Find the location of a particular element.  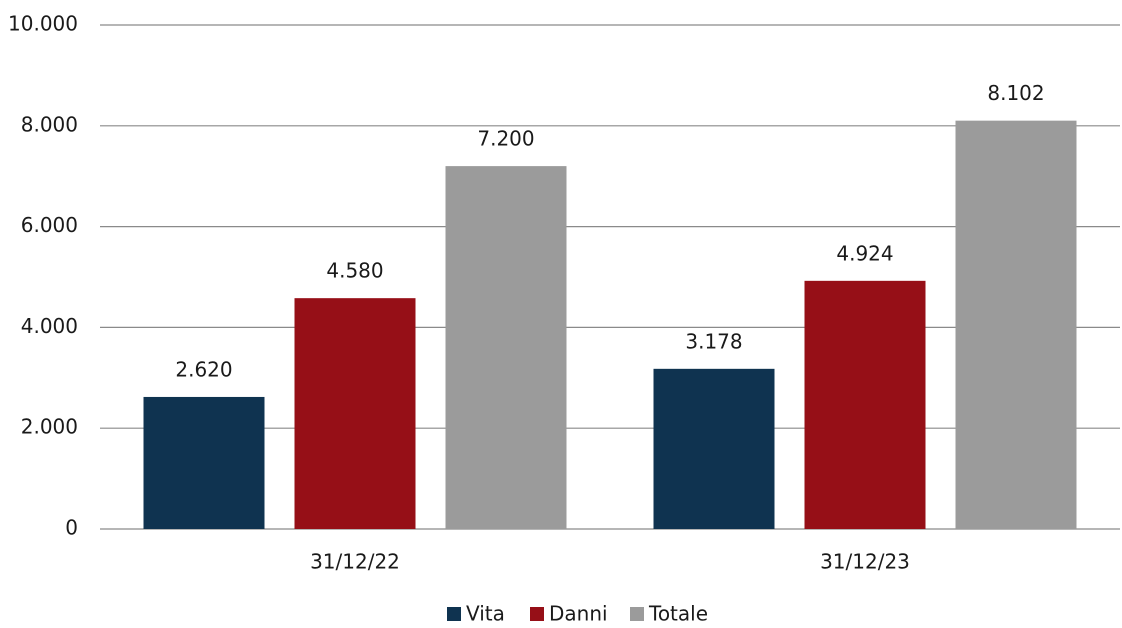

legend-label: Danni is located at coordinates (578, 614).